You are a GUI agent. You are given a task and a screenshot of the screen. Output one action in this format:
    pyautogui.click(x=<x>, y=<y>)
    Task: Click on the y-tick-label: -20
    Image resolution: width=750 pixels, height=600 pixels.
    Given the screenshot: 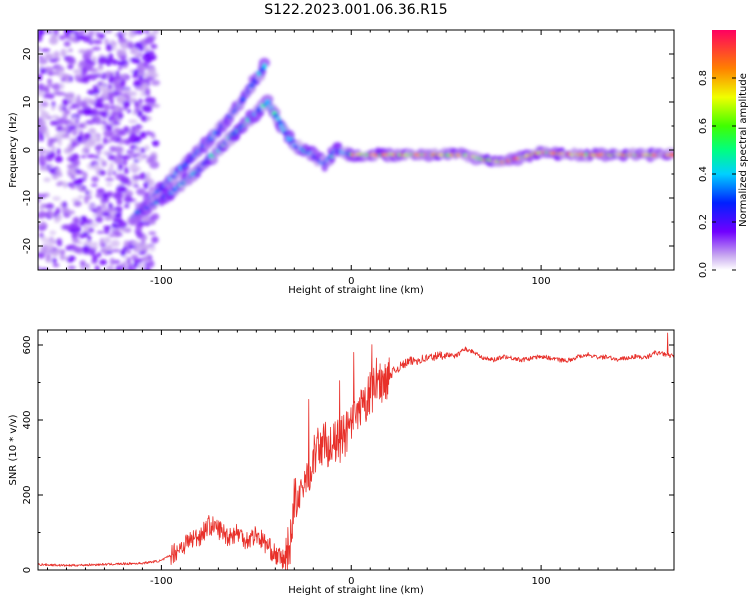 What is the action you would take?
    pyautogui.click(x=27, y=246)
    